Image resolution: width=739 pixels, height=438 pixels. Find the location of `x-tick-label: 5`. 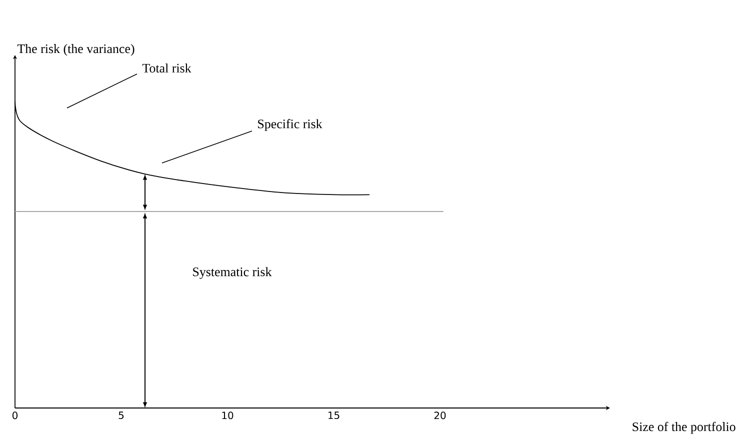

x-tick-label: 5 is located at coordinates (121, 416).